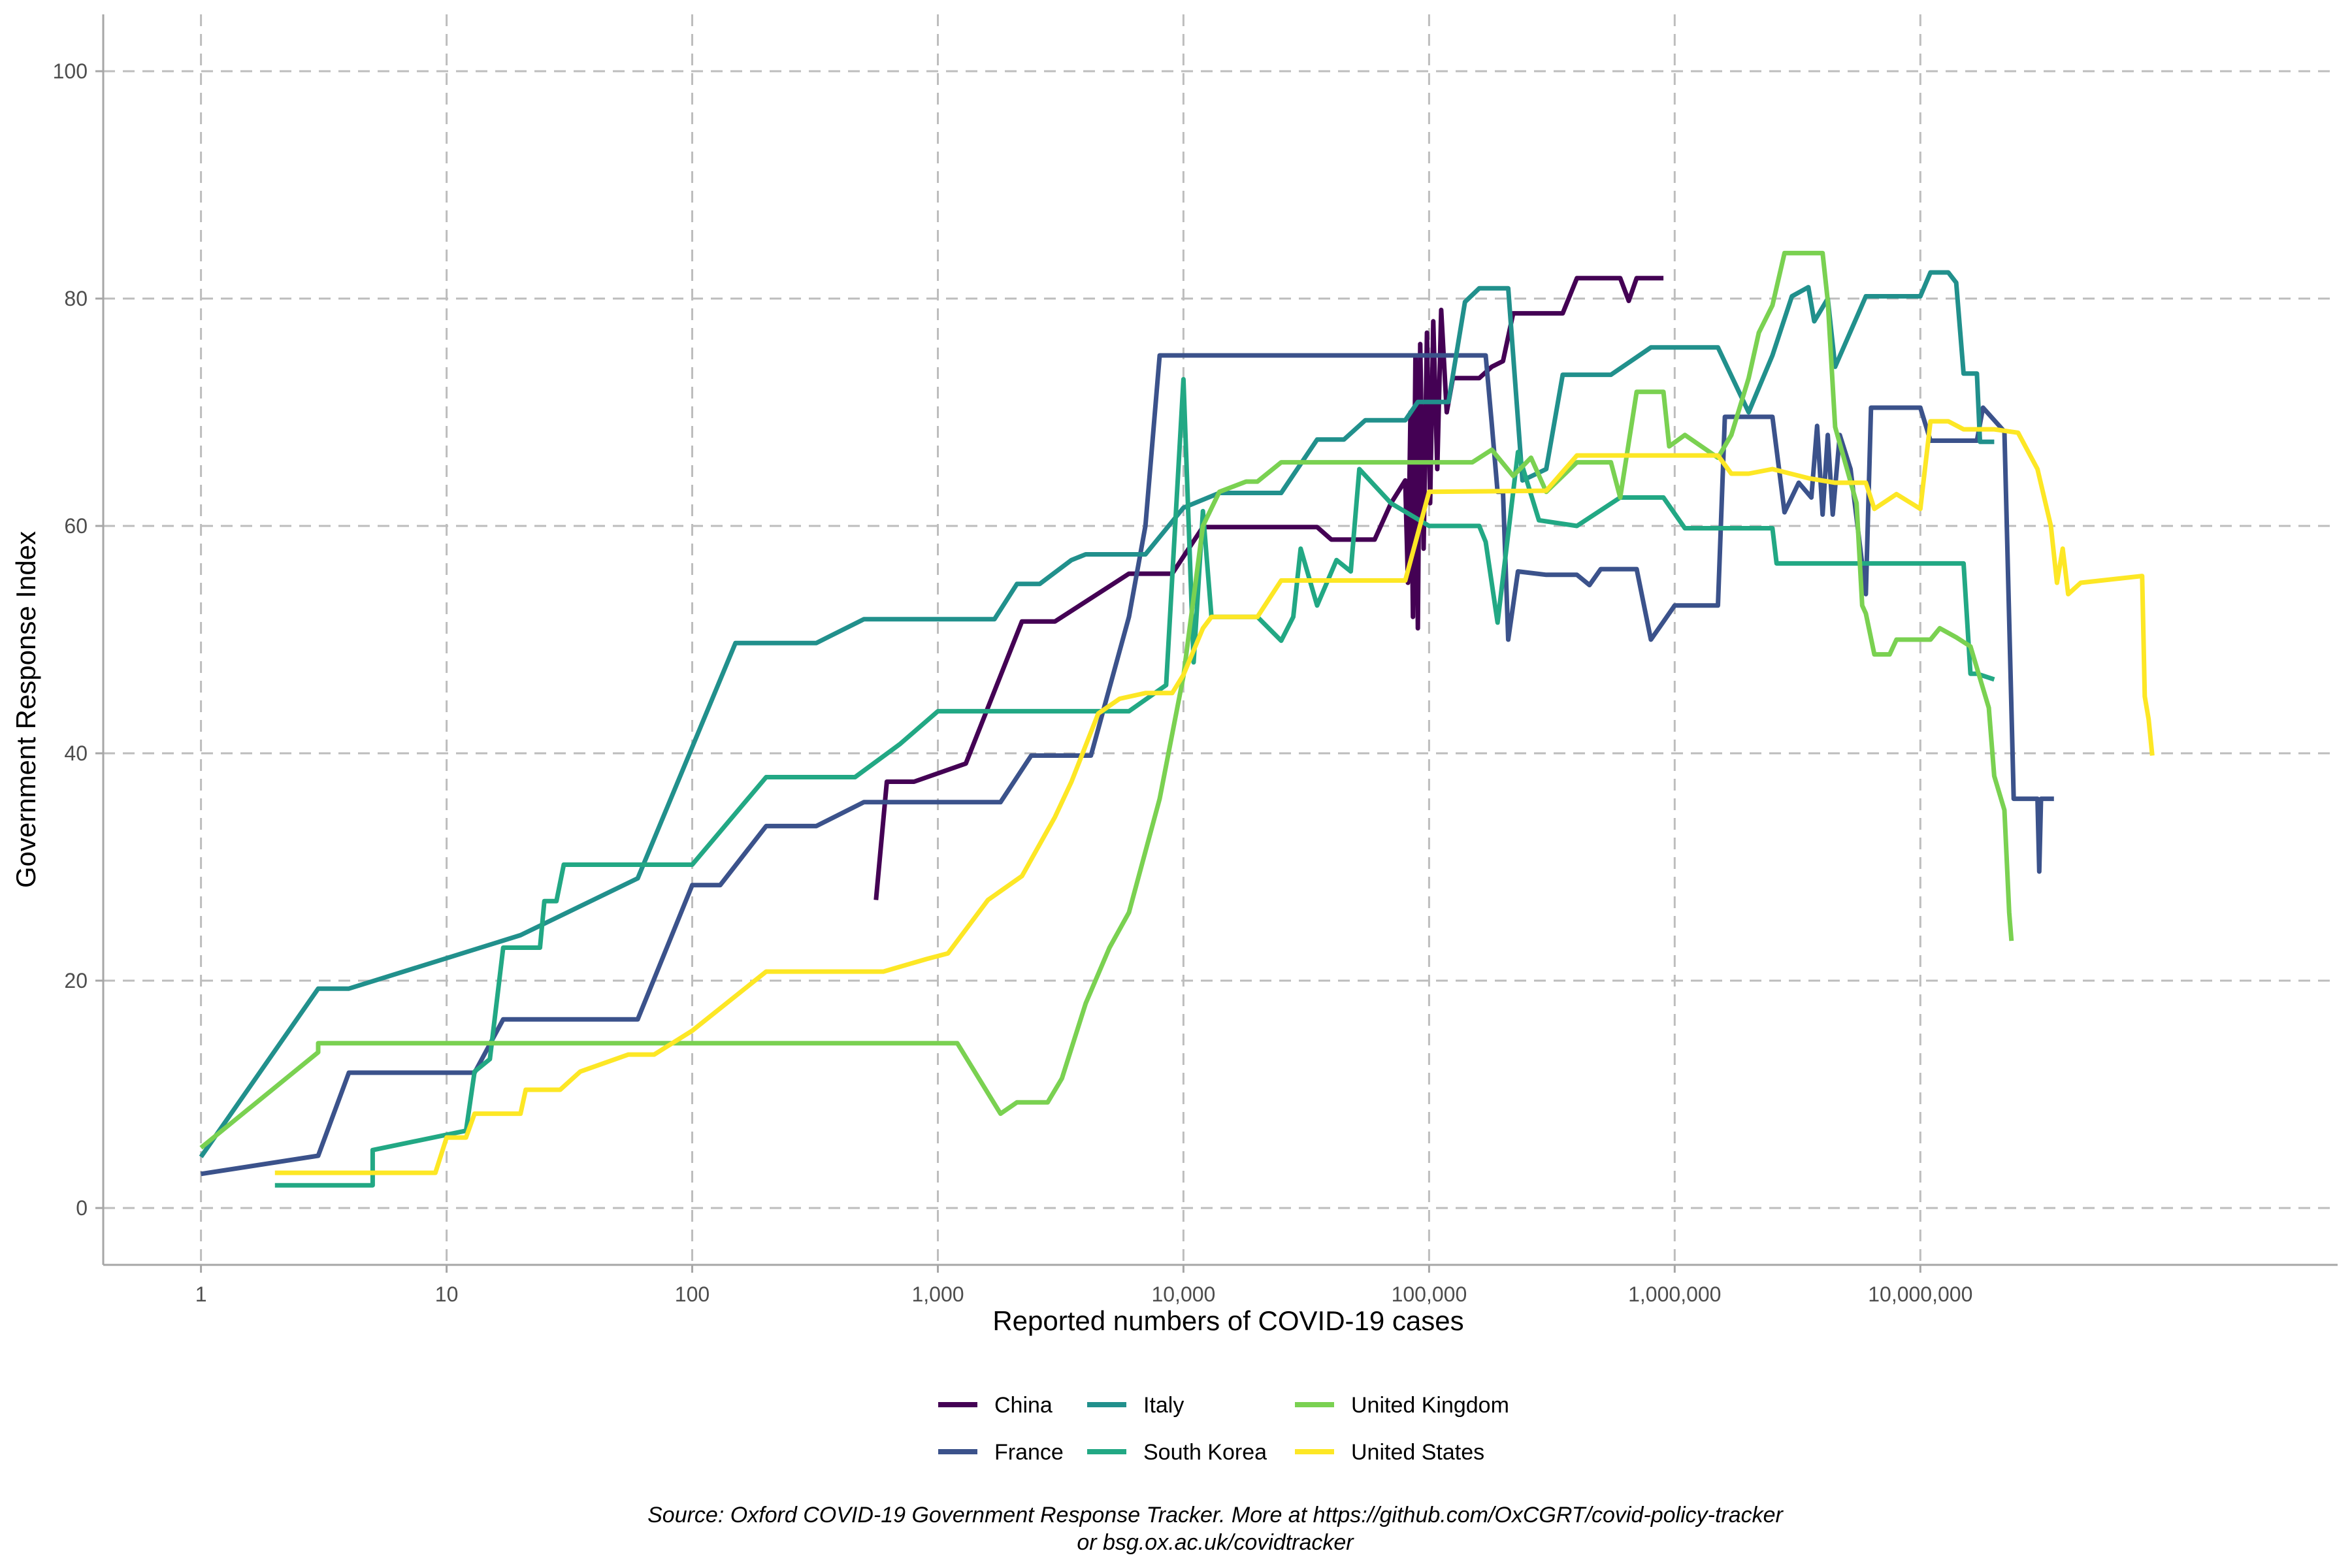 The image size is (2352, 1568). I want to click on x-tick-label: 1,000,000, so click(1674, 1294).